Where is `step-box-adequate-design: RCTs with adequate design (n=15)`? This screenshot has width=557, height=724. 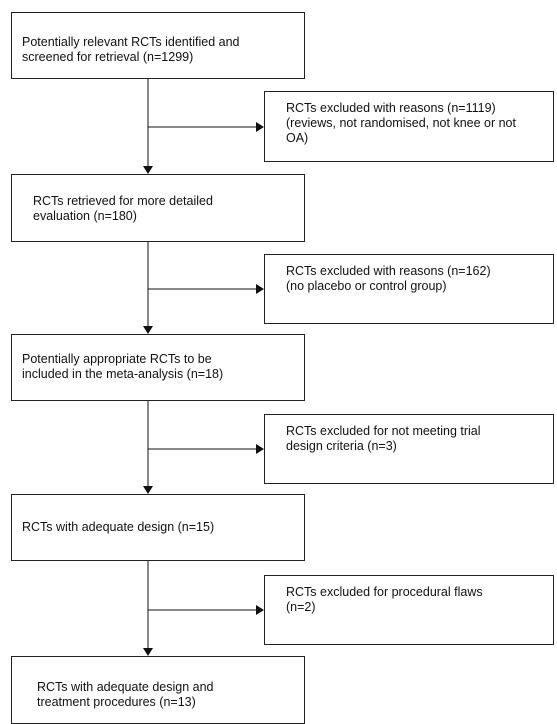 step-box-adequate-design: RCTs with adequate design (n=15) is located at coordinates (158, 527).